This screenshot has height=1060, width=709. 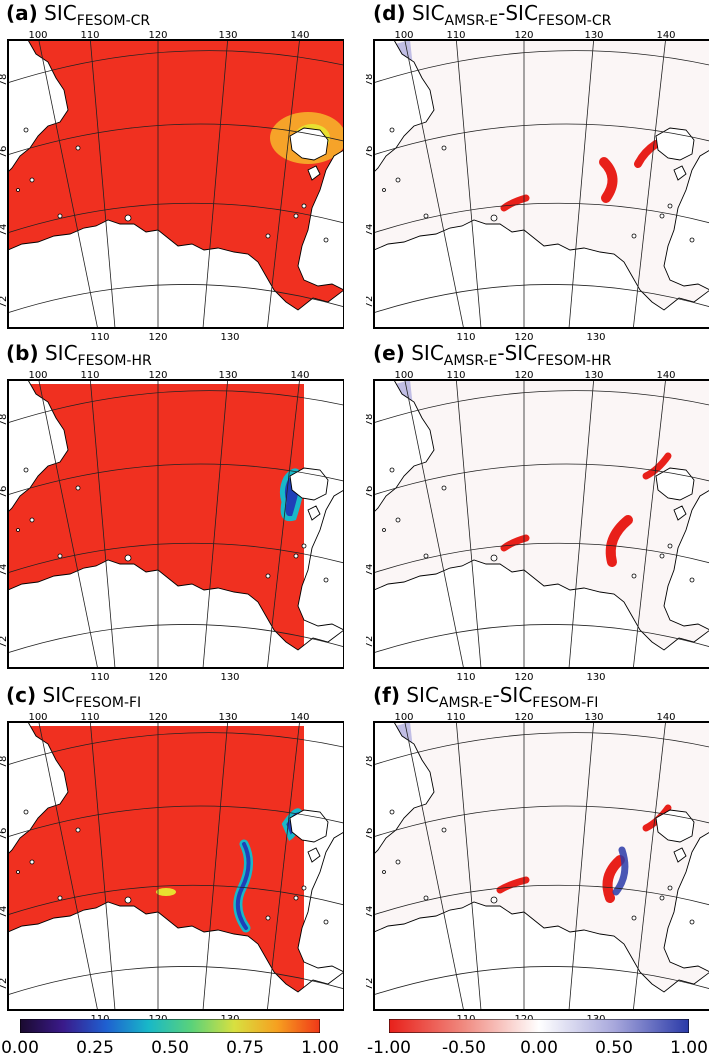 I want to click on lon-label-top: 110, so click(x=455, y=717).